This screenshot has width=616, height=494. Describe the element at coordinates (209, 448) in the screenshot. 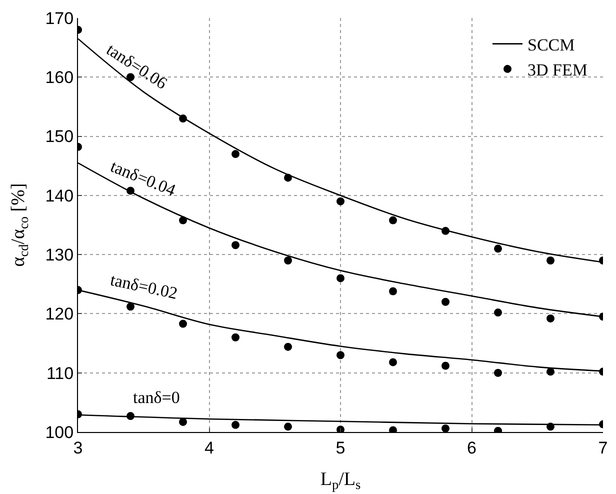

I see `x-tick-label: 4` at that location.